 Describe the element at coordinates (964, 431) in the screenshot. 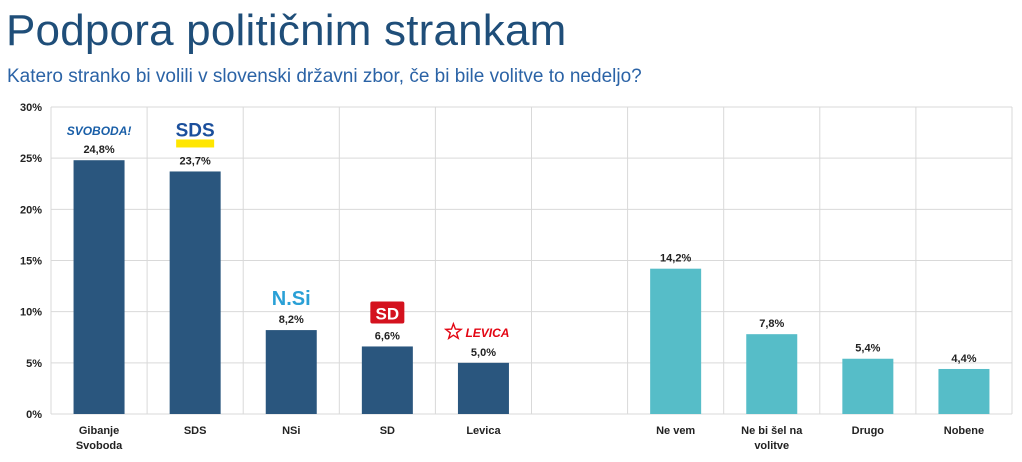

I see `x-tick-label: Nobene` at that location.